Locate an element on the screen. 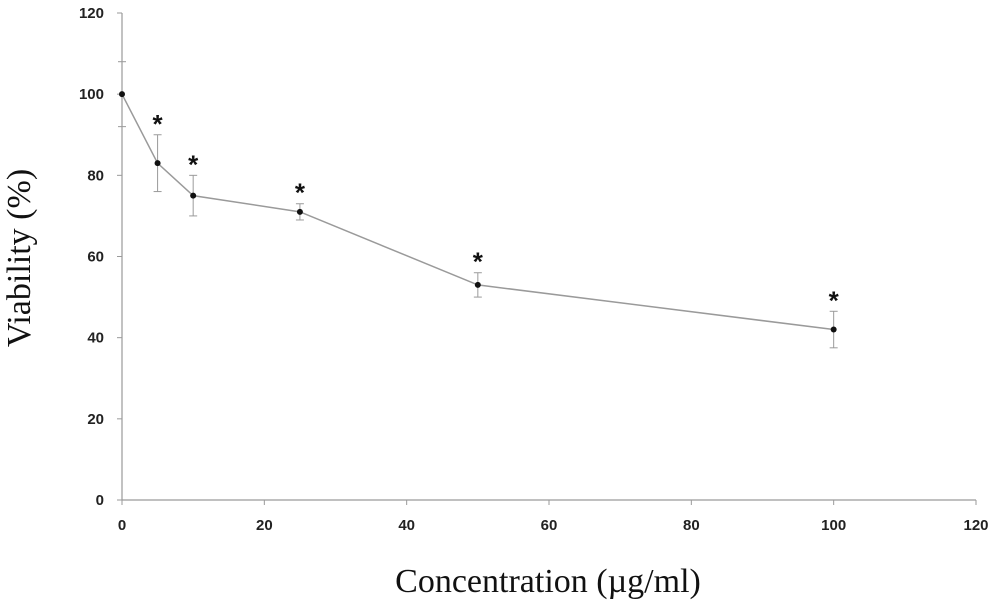 The image size is (1000, 607). y-tick-label: 80 is located at coordinates (95, 175).